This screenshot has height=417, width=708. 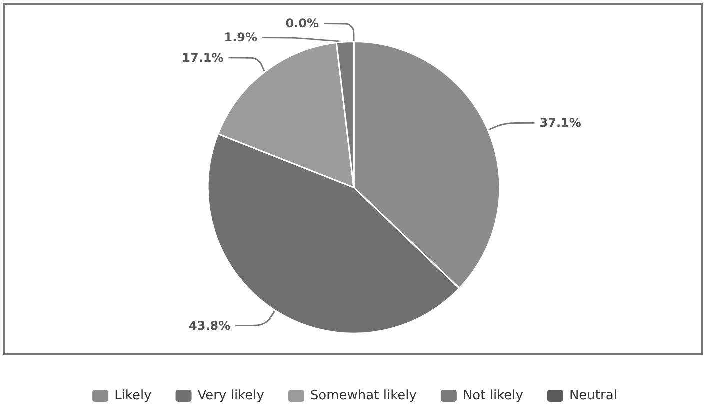 What do you see at coordinates (493, 396) in the screenshot?
I see `legend-label: Not likely` at bounding box center [493, 396].